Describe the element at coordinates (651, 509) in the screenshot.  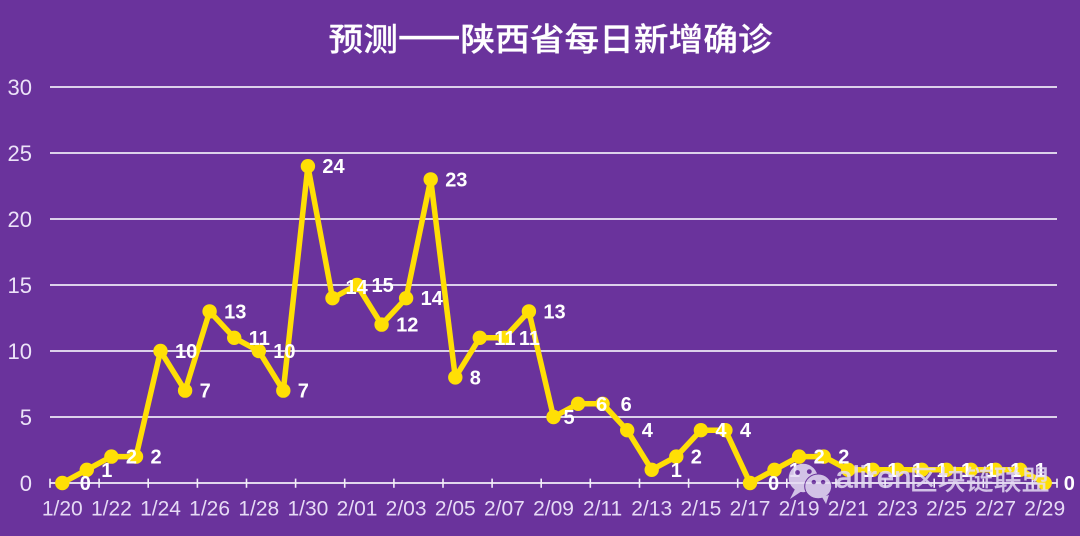
I see `svg-text: 2/13` at that location.